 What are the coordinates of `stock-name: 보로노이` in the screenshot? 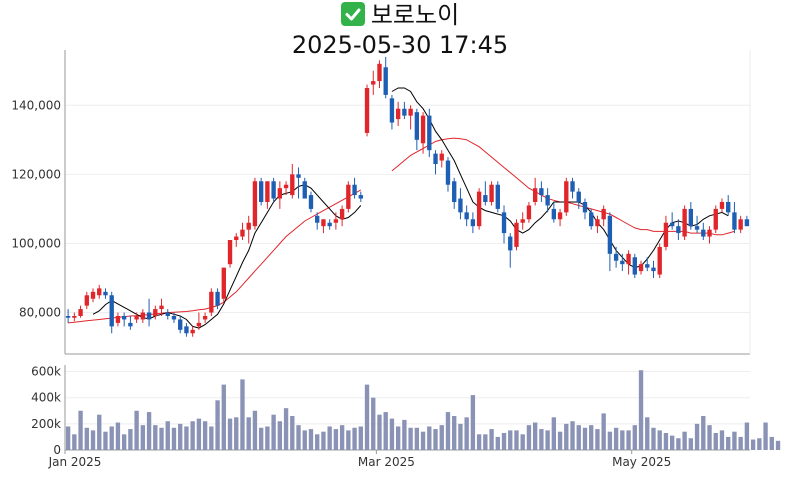 It's located at (415, 15).